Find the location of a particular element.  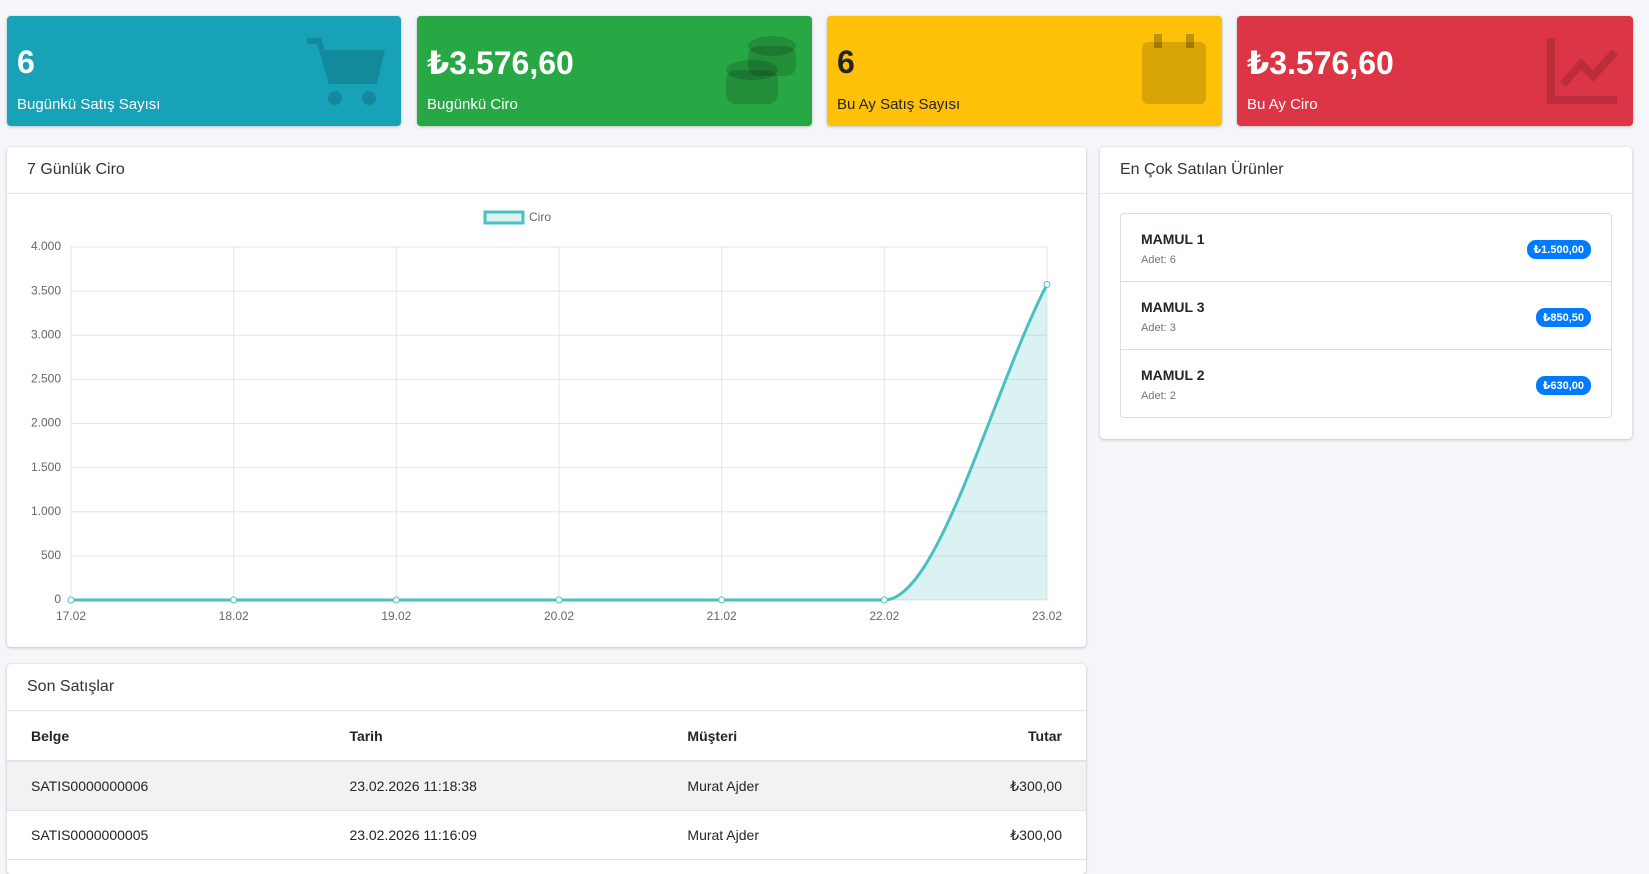

product-qty: Adet: 3 is located at coordinates (1158, 328).